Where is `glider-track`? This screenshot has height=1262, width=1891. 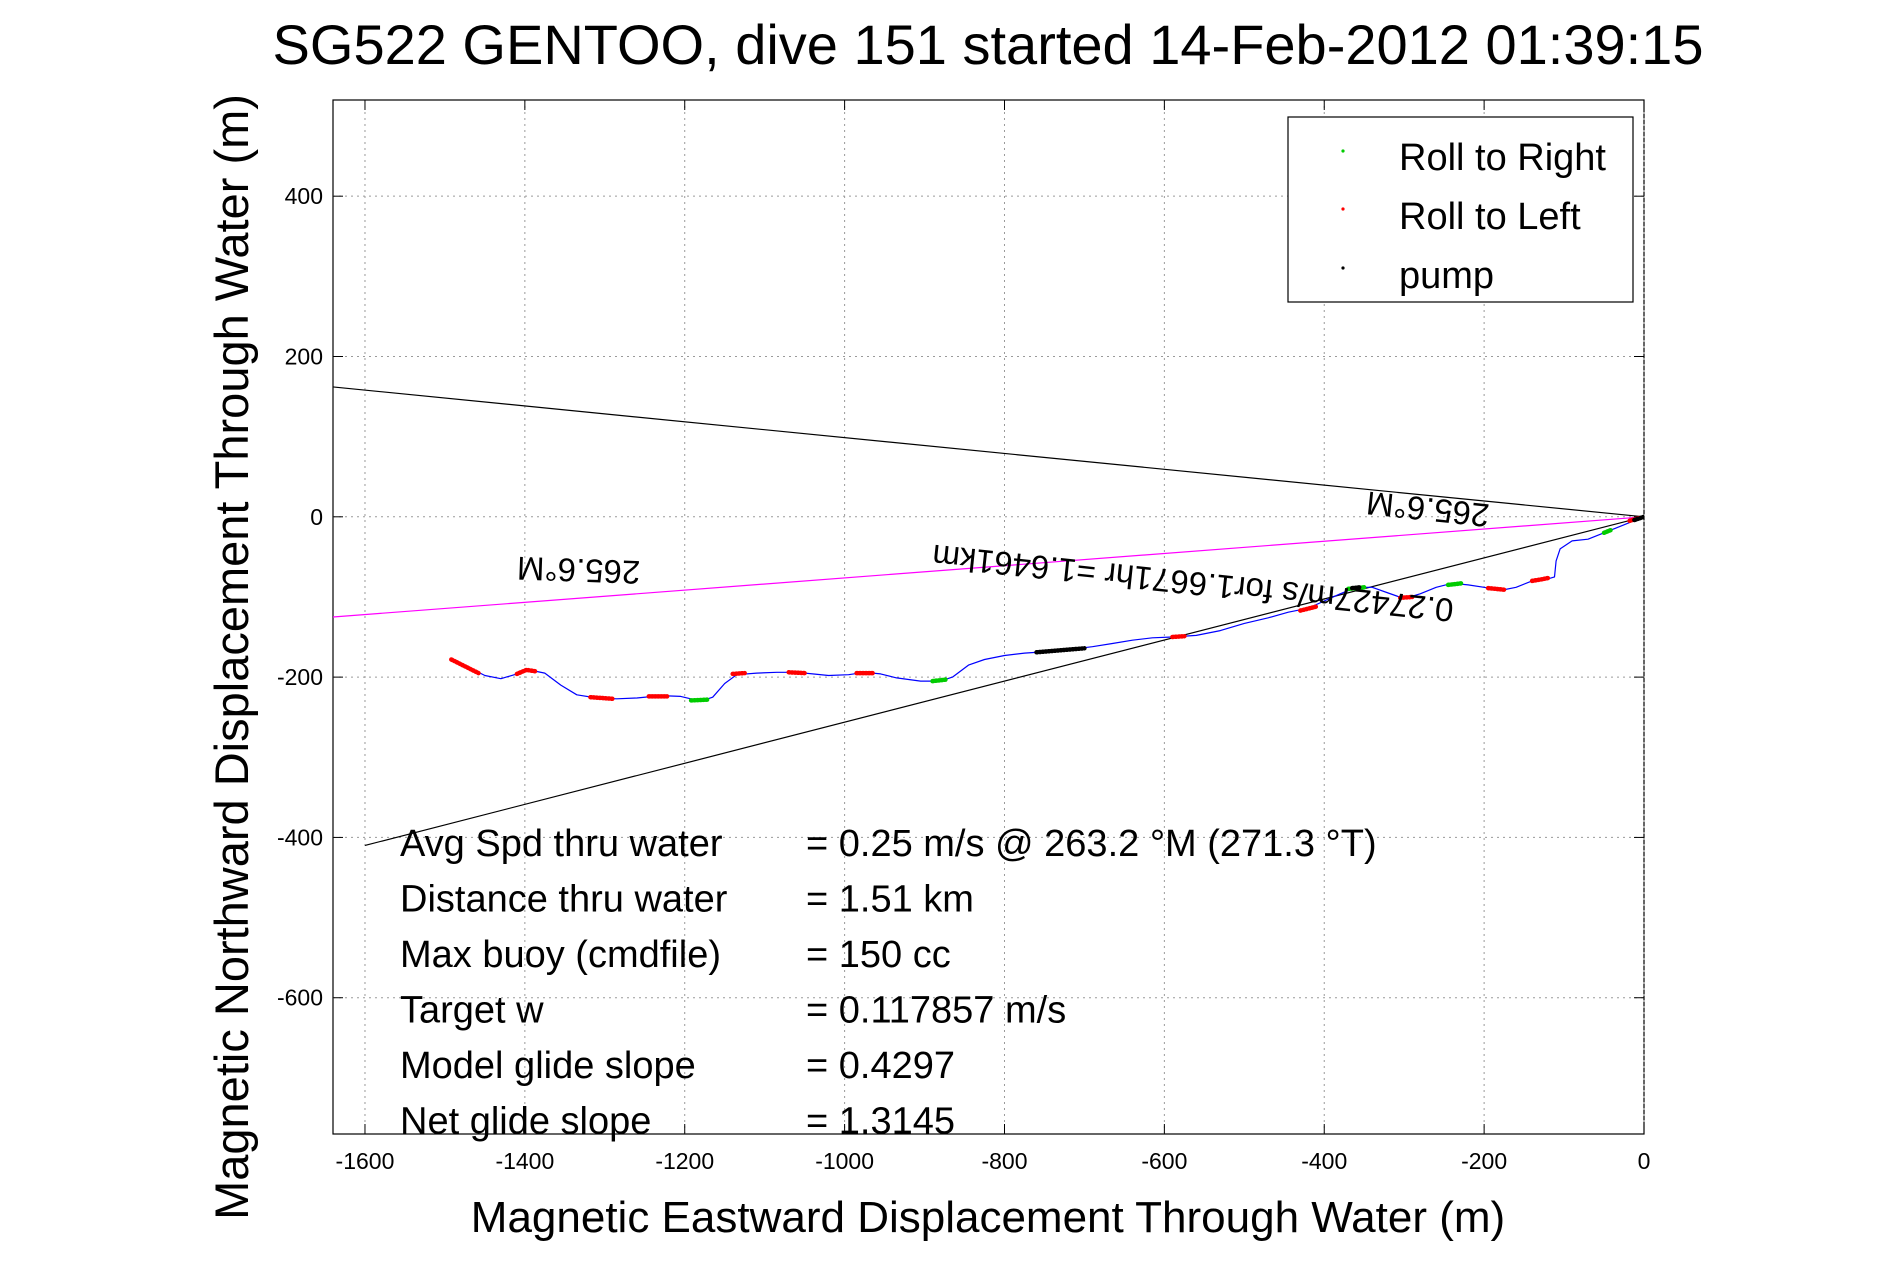
glider-track is located at coordinates (1046, 608).